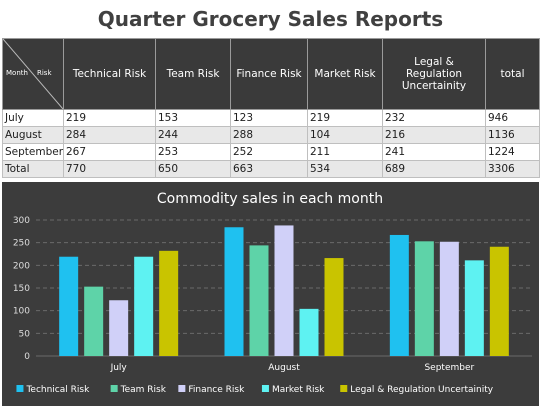 This screenshot has width=541, height=409. I want to click on table-cell: 1136, so click(512, 135).